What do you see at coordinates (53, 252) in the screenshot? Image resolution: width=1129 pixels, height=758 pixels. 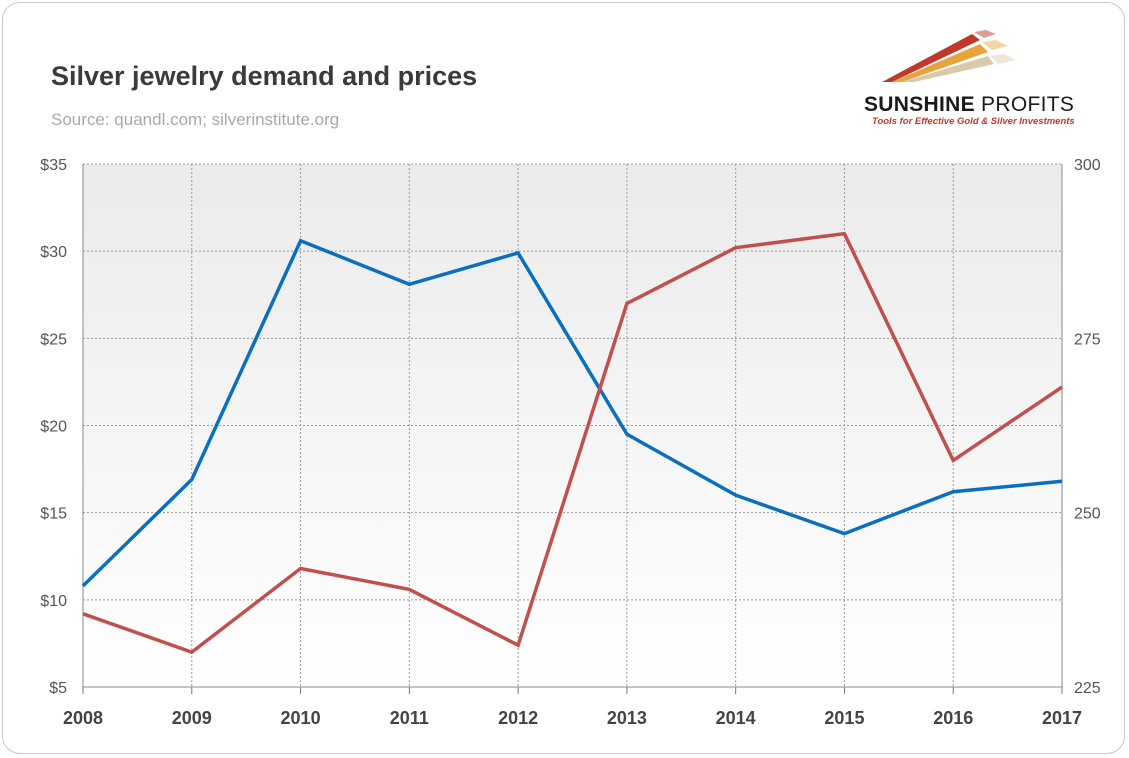 I see `y-left-tick-label: $30` at bounding box center [53, 252].